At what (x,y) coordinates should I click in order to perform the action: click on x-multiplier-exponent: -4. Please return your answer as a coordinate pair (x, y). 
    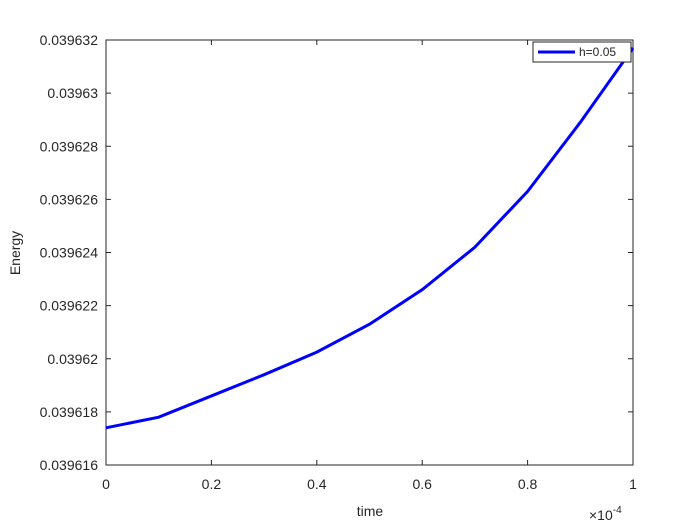
    Looking at the image, I should click on (617, 510).